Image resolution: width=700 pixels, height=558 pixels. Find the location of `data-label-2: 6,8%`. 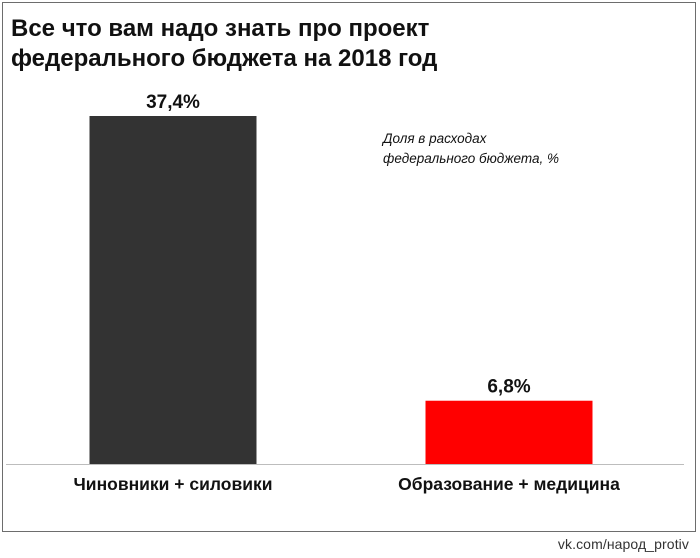

data-label-2: 6,8% is located at coordinates (508, 387).